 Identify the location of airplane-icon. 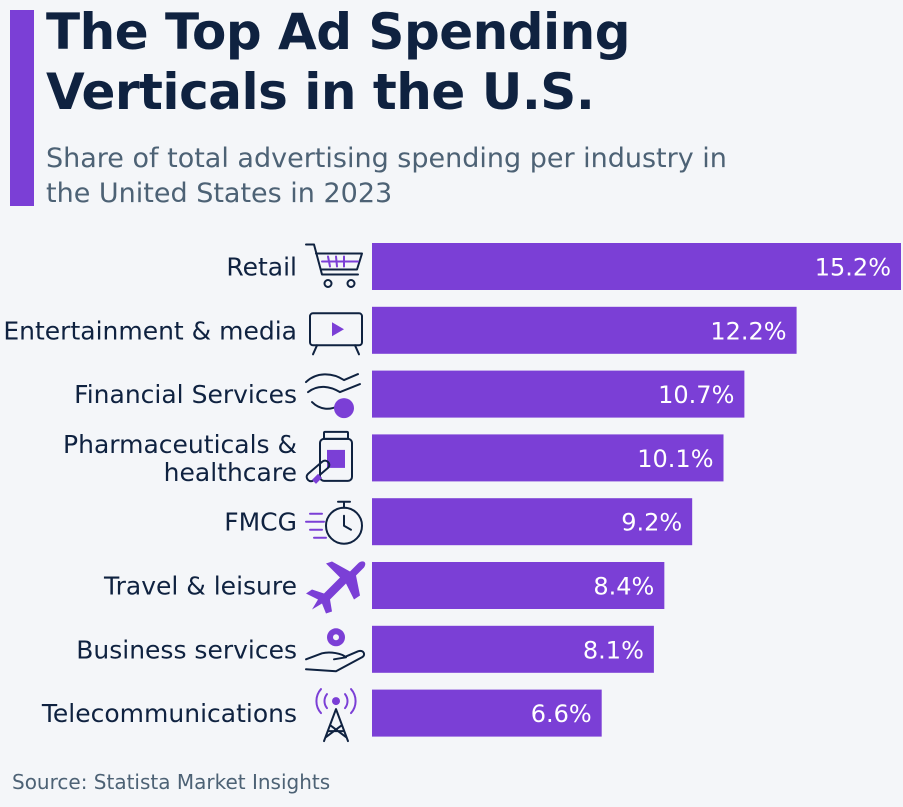
(336, 587).